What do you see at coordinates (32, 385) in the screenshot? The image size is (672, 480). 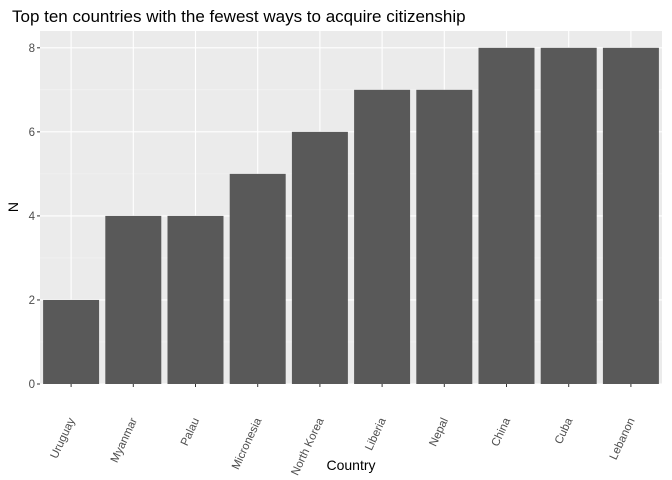 I see `y-tick-label: 0` at bounding box center [32, 385].